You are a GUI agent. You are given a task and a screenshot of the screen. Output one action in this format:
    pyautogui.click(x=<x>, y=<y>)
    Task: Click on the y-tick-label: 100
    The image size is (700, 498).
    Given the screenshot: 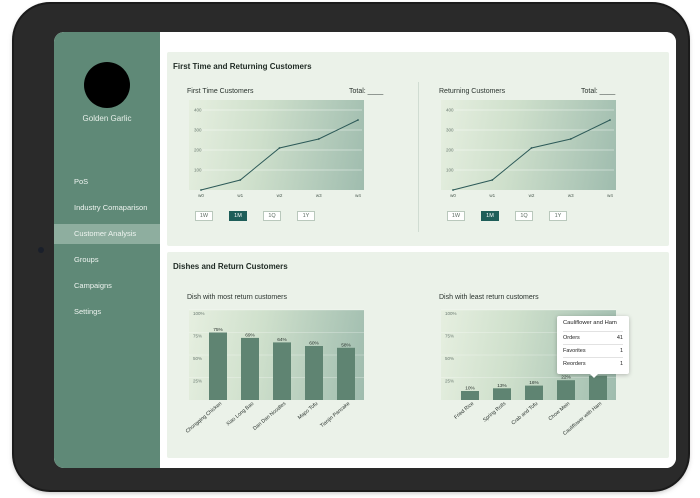 What is the action you would take?
    pyautogui.click(x=450, y=170)
    